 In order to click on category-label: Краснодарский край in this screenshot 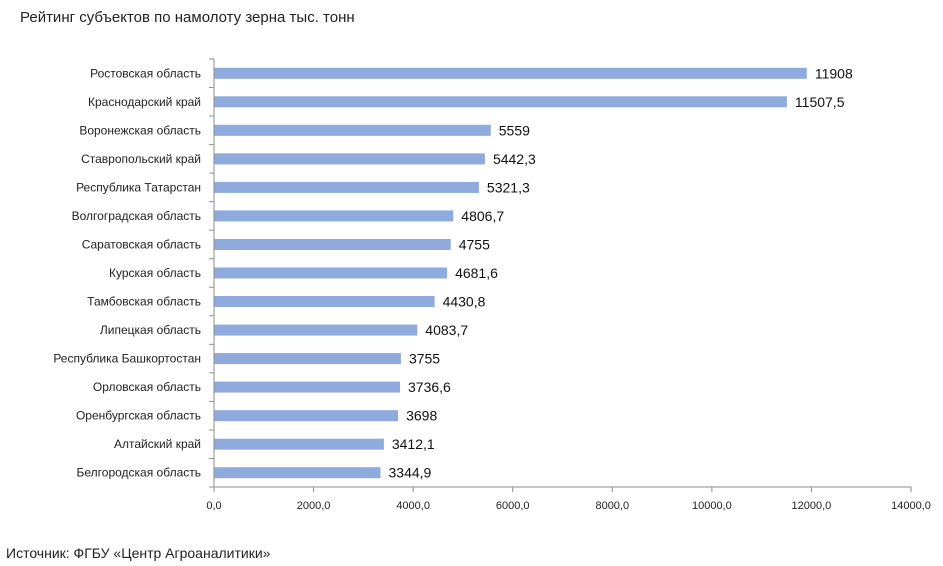, I will do `click(144, 102)`.